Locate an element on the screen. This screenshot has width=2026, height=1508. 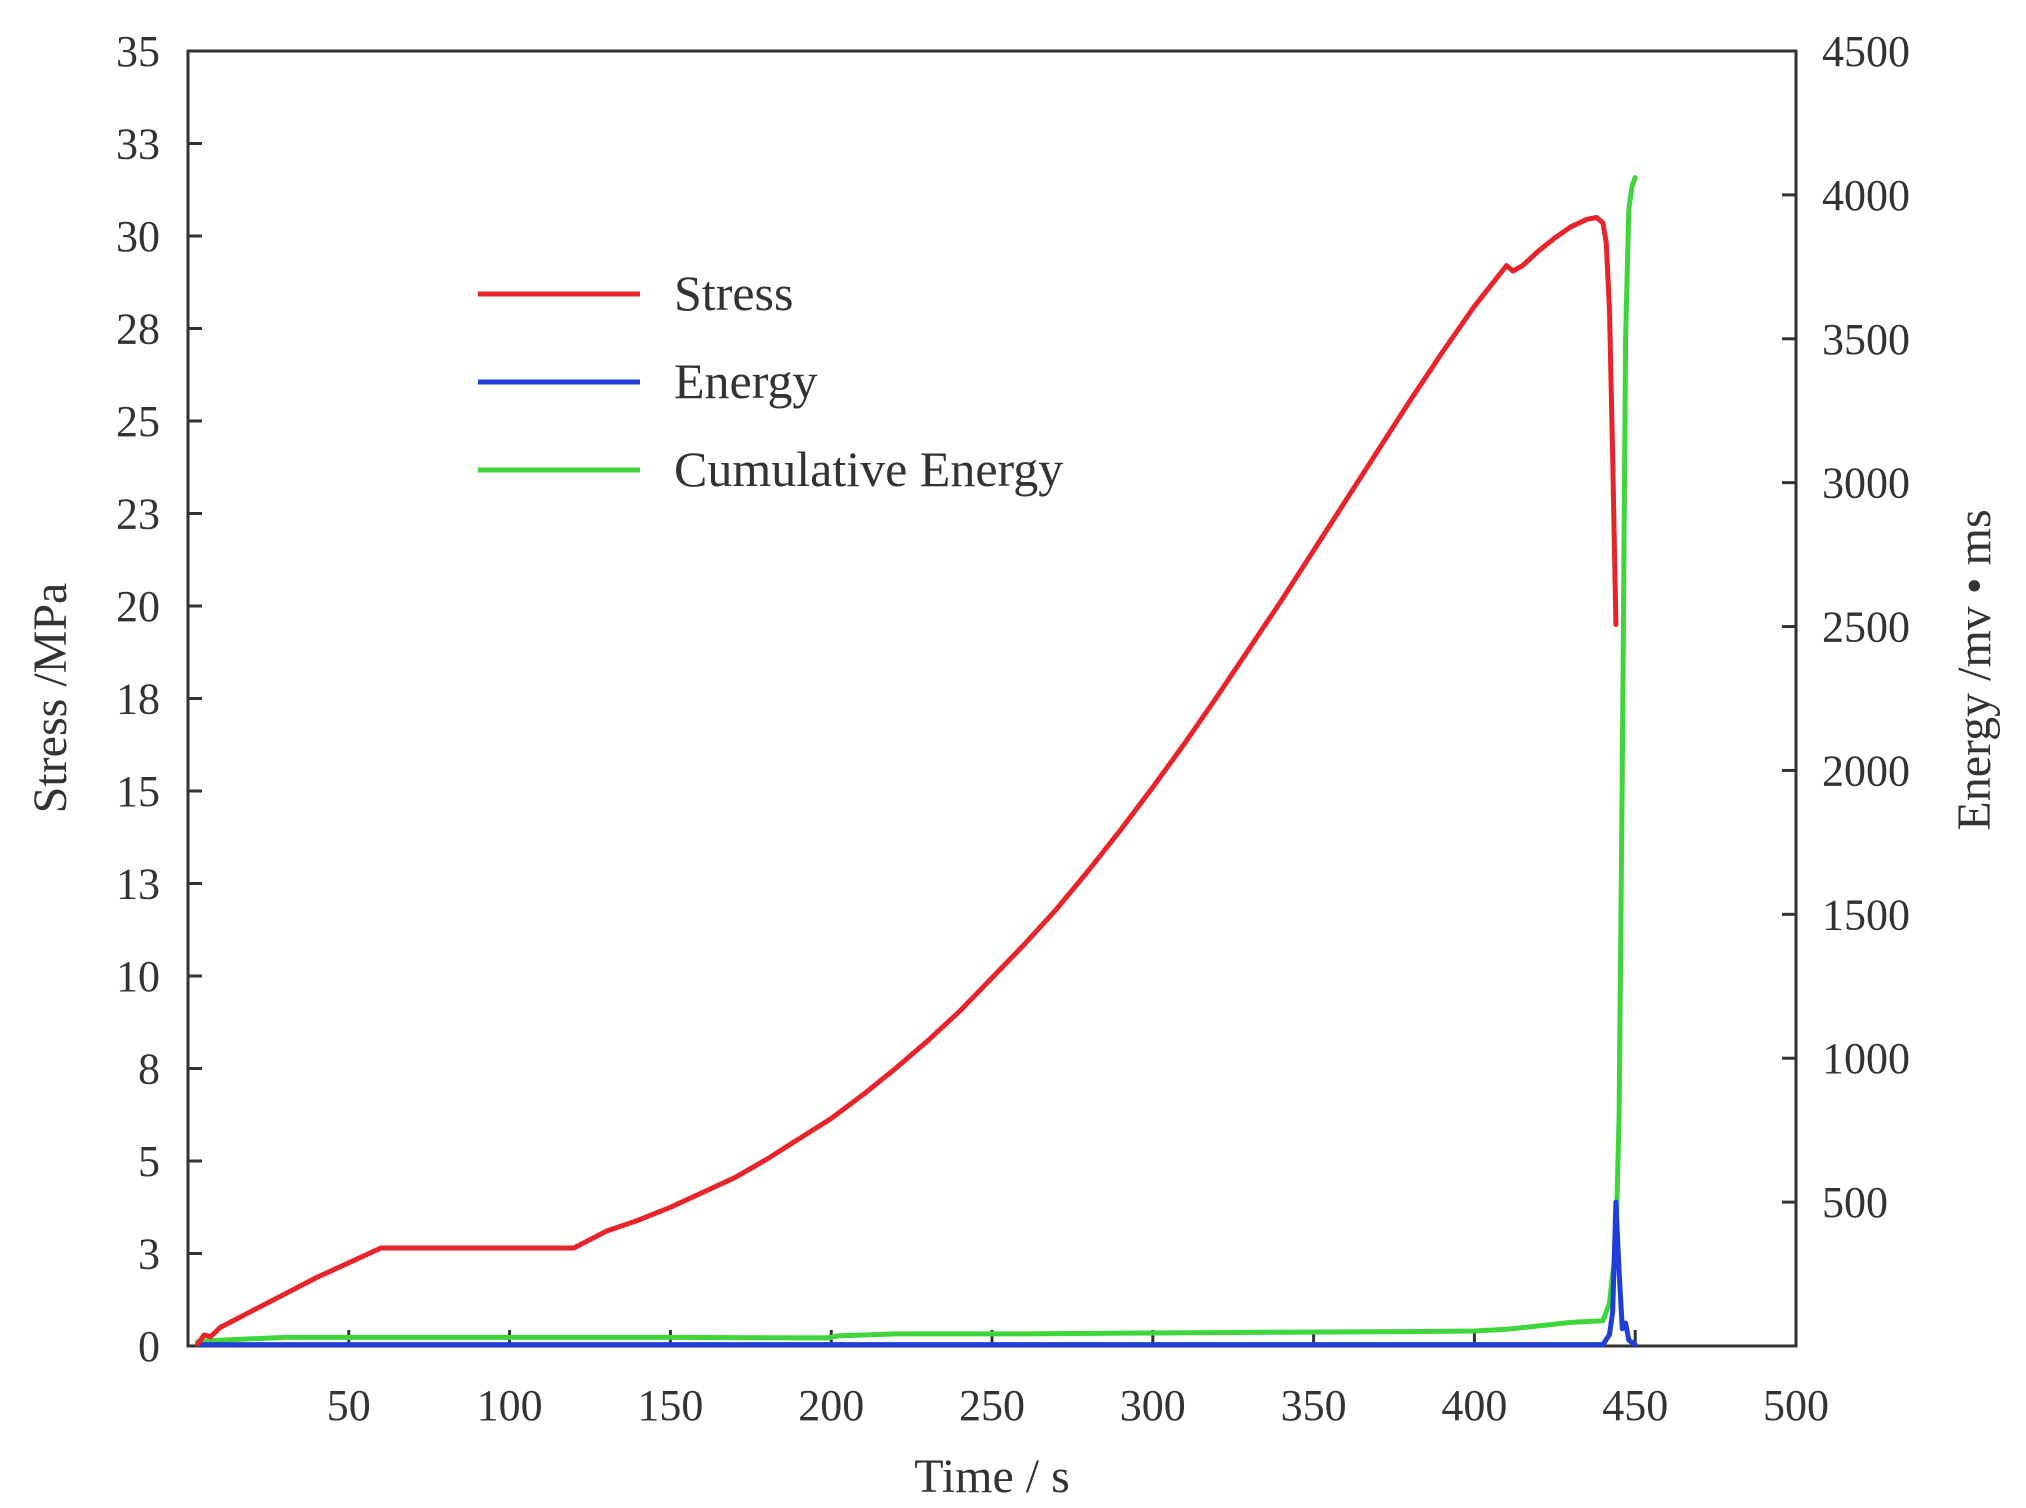
series-line-energy is located at coordinates (916, 1273).